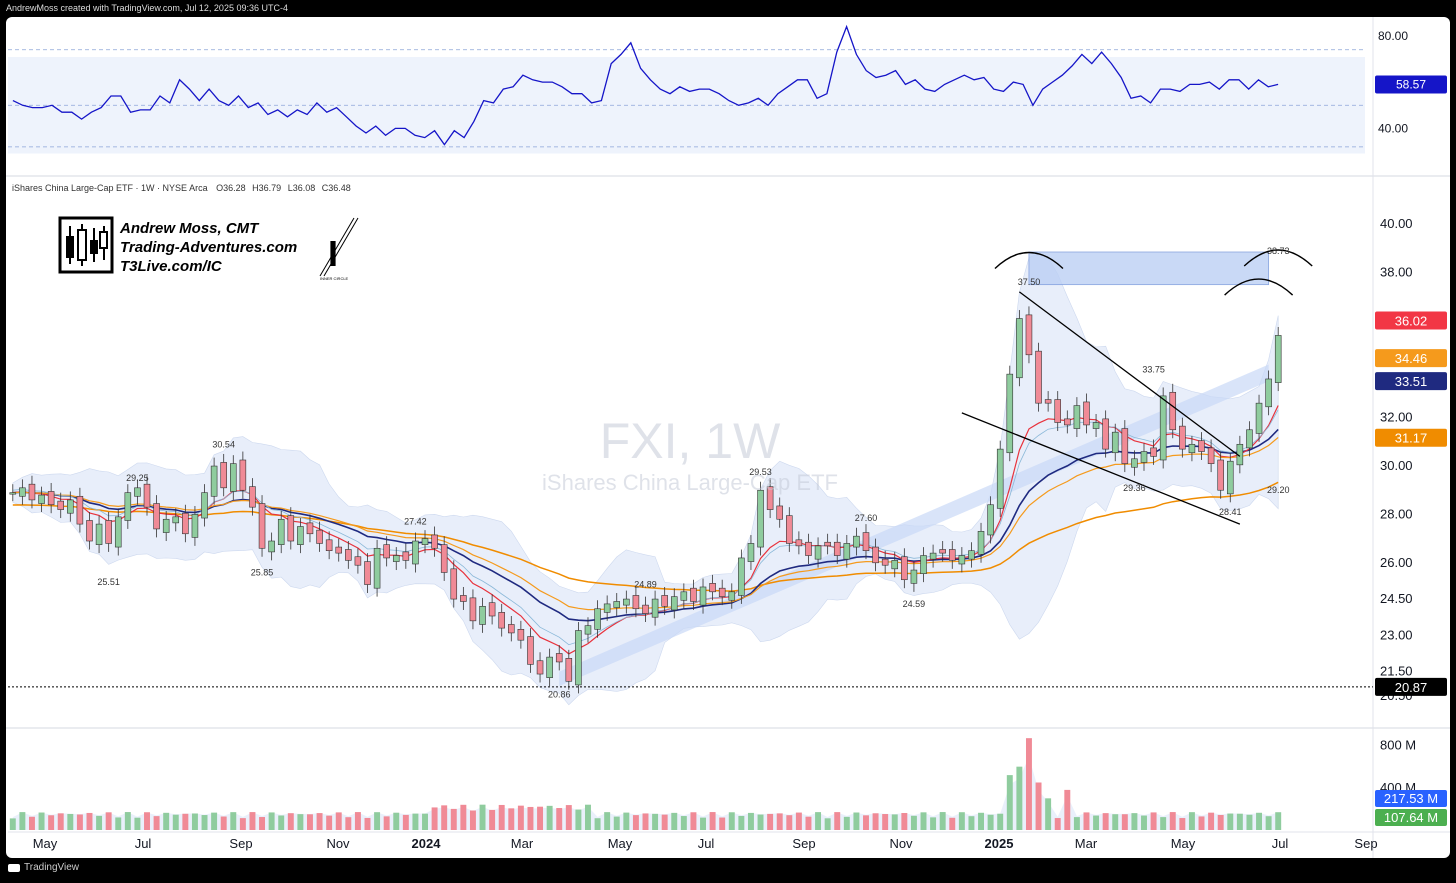 The image size is (1456, 883). I want to click on swing-label: 30.54, so click(223, 444).